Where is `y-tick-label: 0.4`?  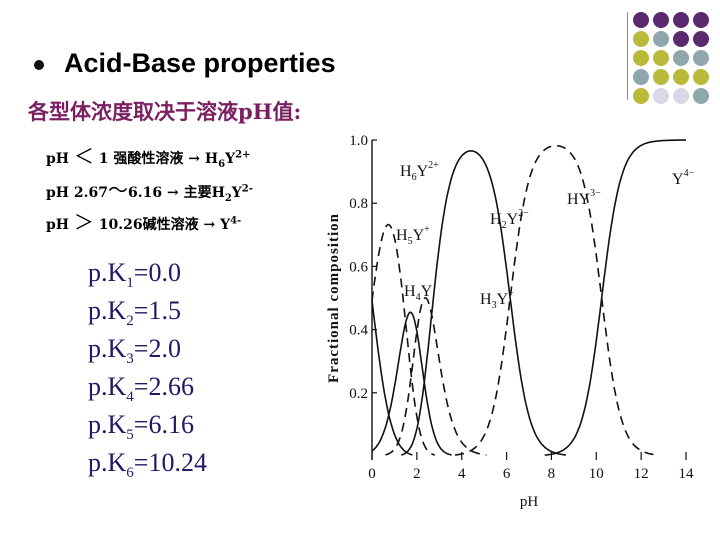
y-tick-label: 0.4 is located at coordinates (358, 331).